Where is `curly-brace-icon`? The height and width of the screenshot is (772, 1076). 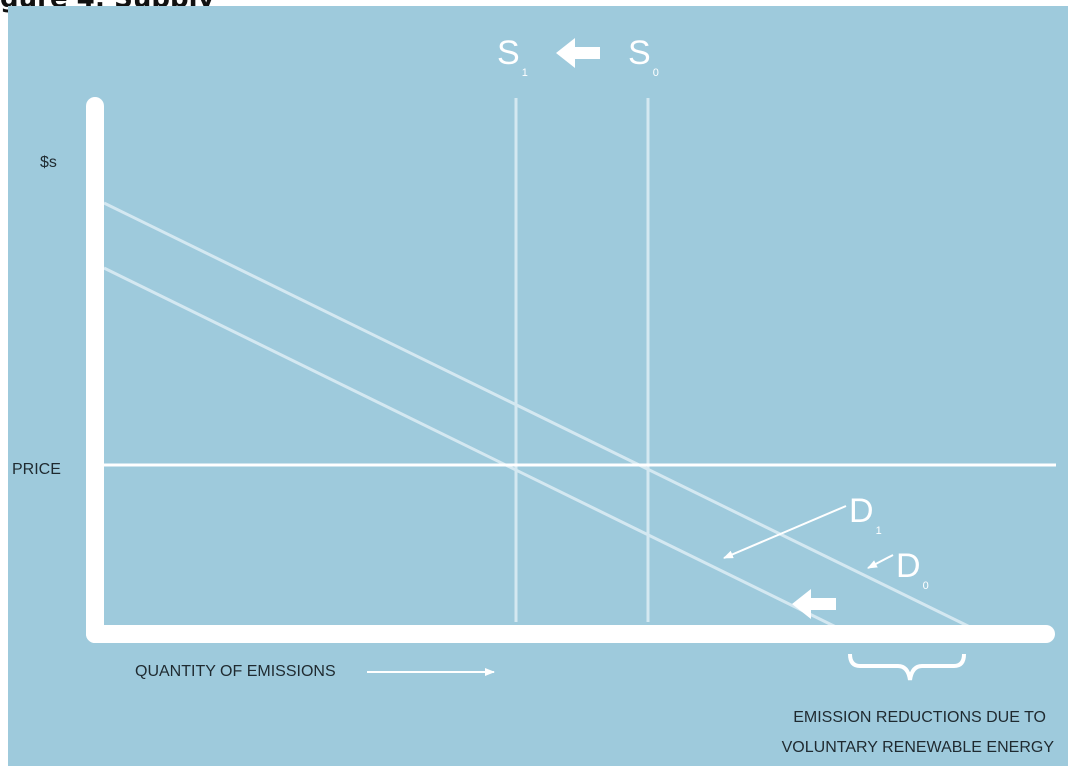
curly-brace-icon is located at coordinates (907, 667).